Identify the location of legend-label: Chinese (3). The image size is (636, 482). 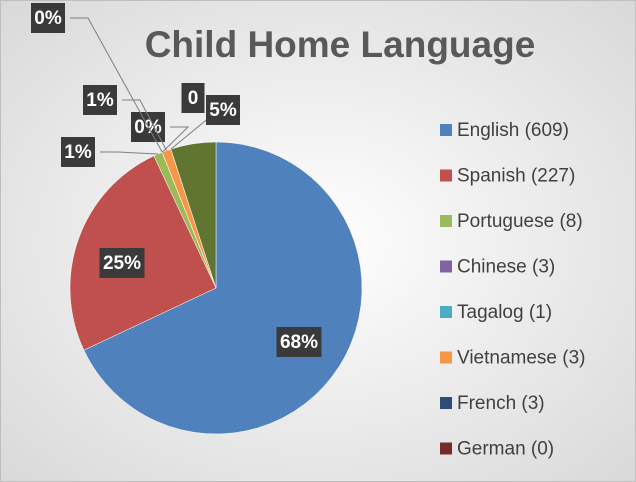
(506, 267).